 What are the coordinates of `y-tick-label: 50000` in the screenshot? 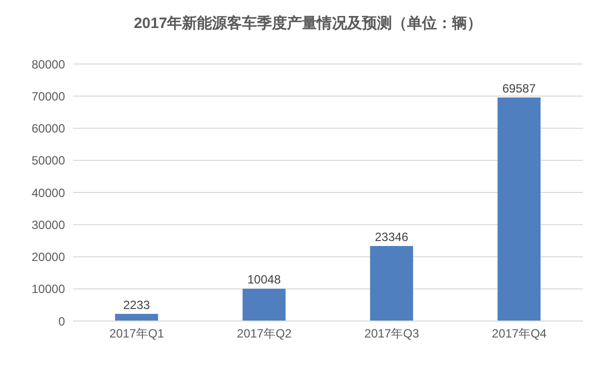 It's located at (49, 161).